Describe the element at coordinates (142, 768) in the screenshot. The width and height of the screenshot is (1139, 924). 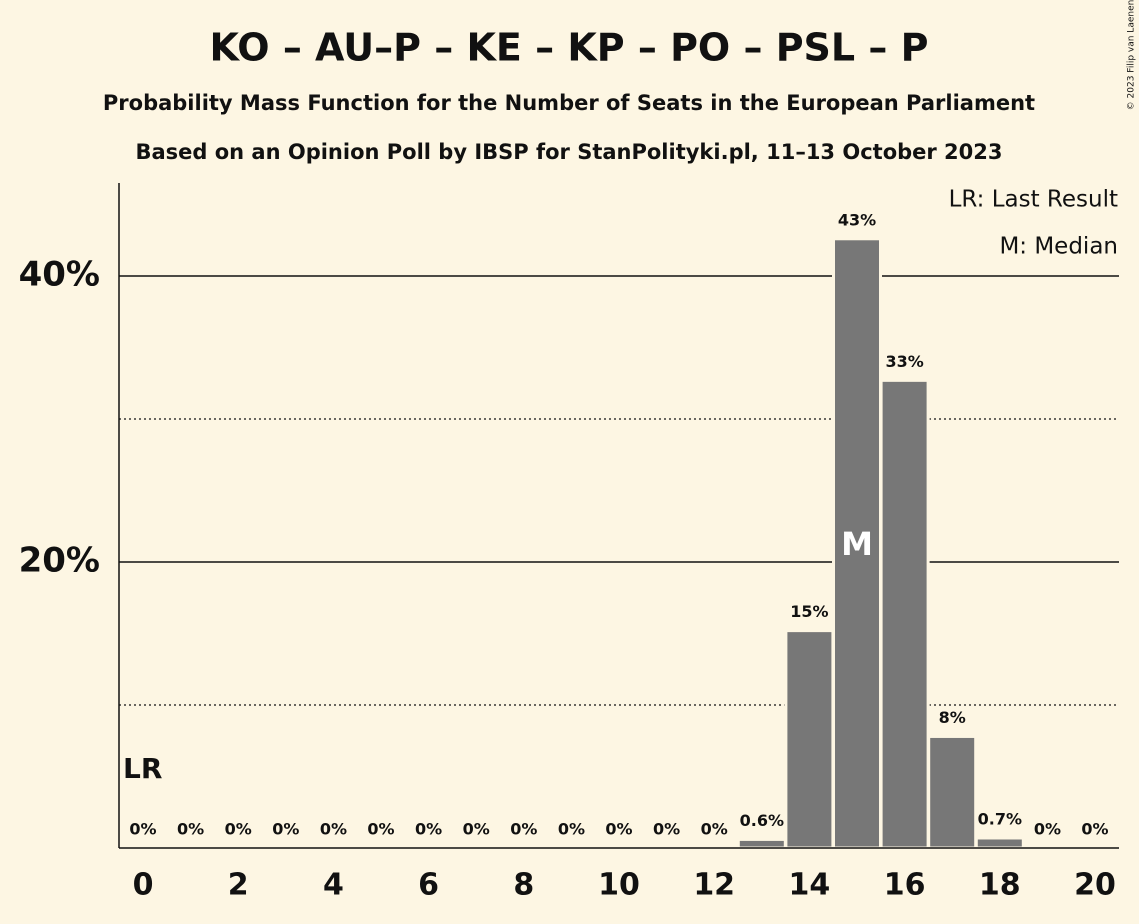
I see `last-result-marker: LR` at that location.